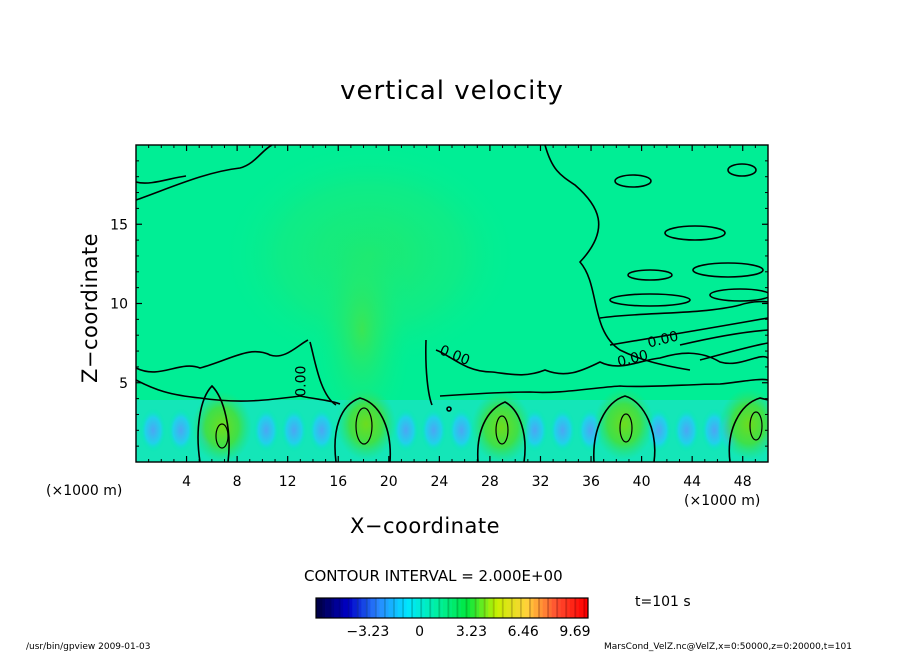  What do you see at coordinates (288, 482) in the screenshot?
I see `x-tick-label: 12` at bounding box center [288, 482].